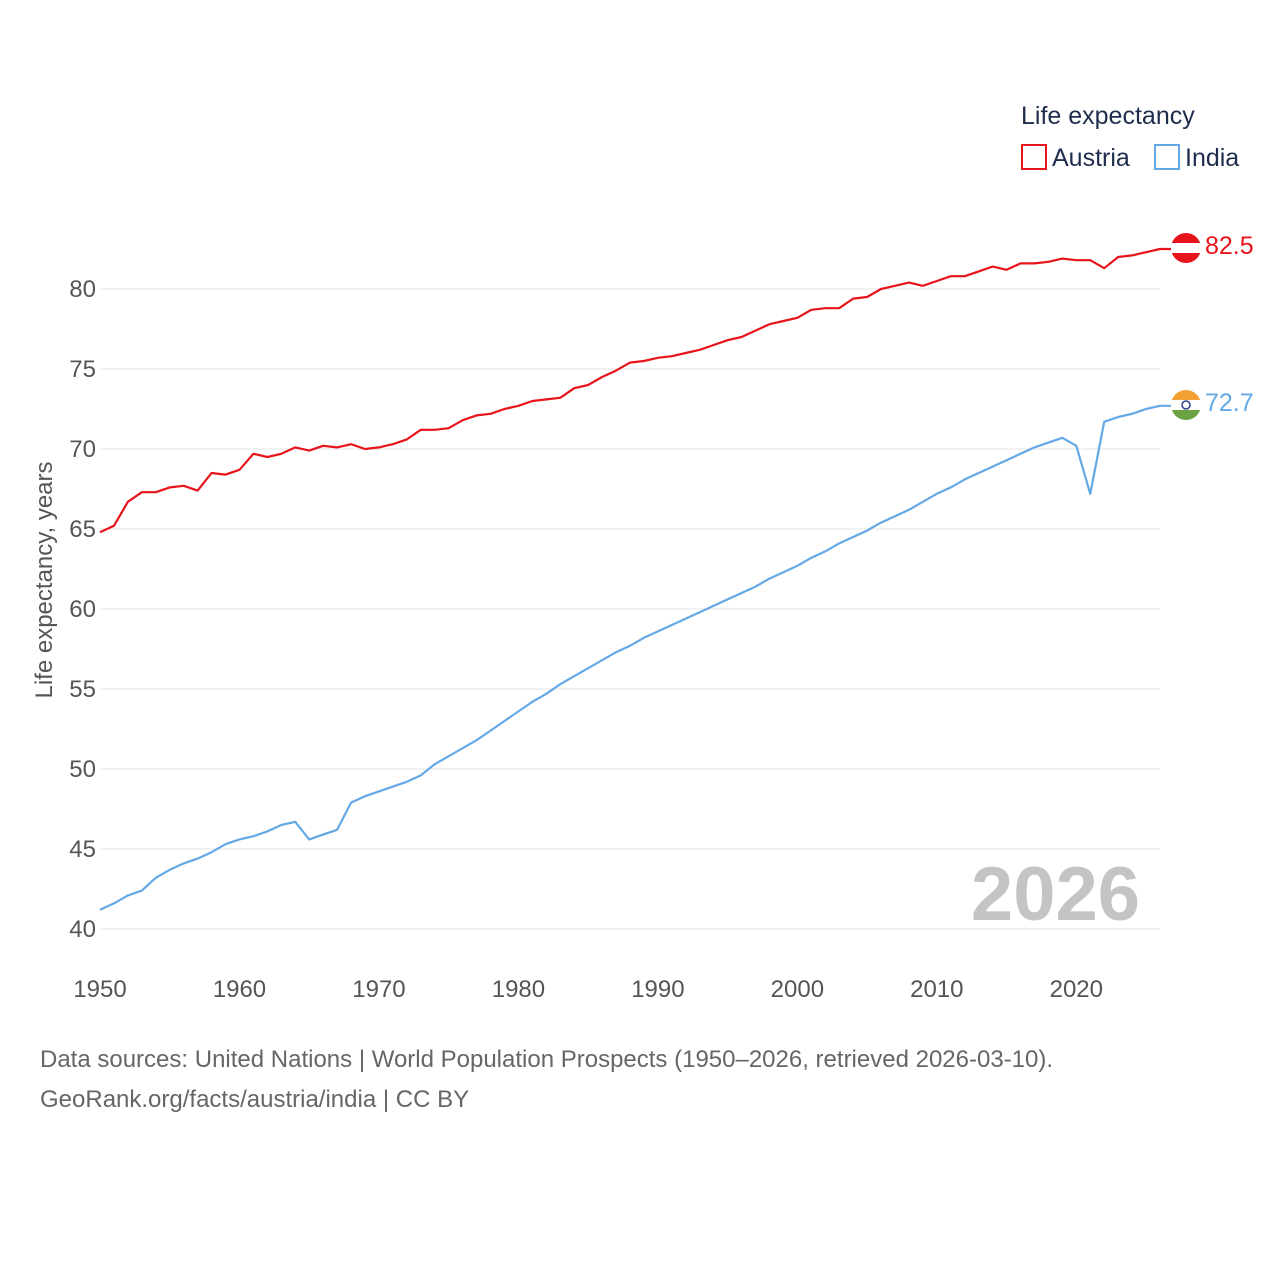  What do you see at coordinates (1229, 246) in the screenshot?
I see `end-label-austria: 82.5` at bounding box center [1229, 246].